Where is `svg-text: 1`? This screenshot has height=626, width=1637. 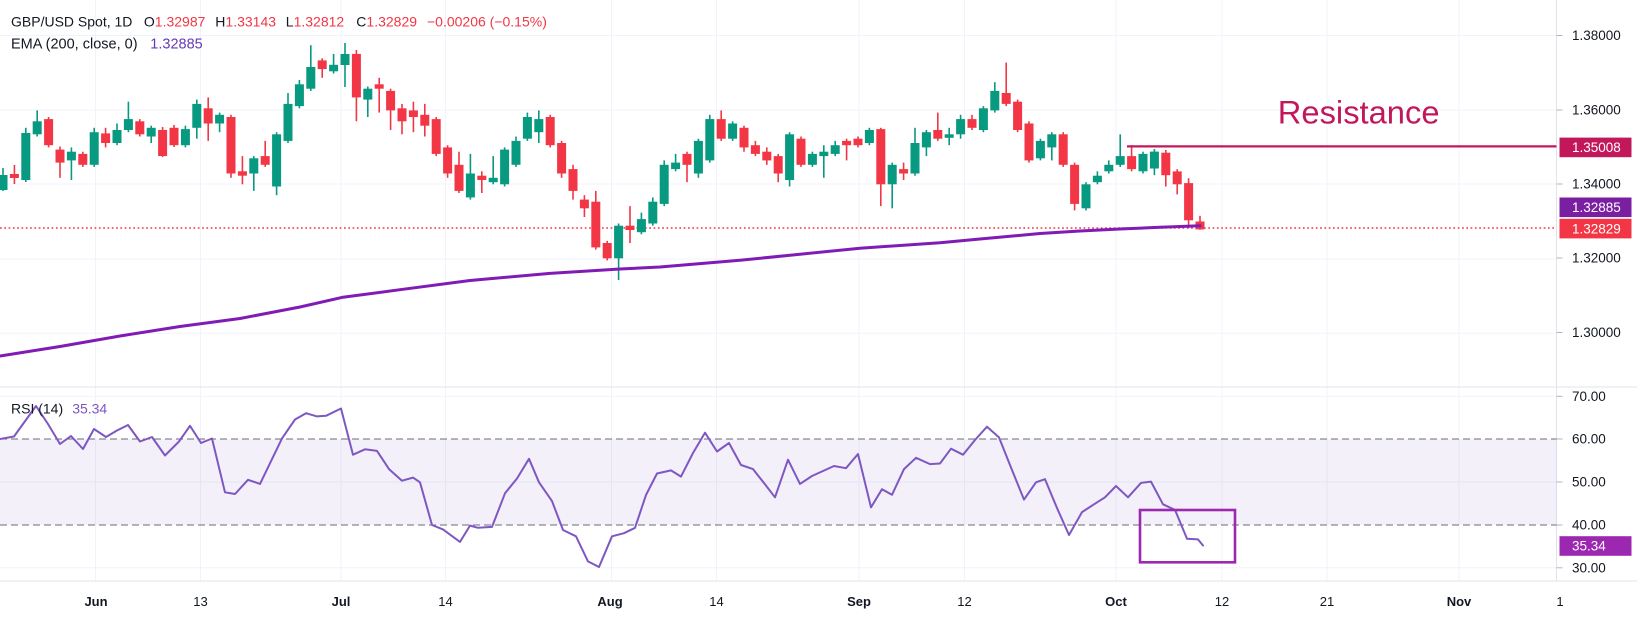
svg-text: 1 is located at coordinates (1559, 601).